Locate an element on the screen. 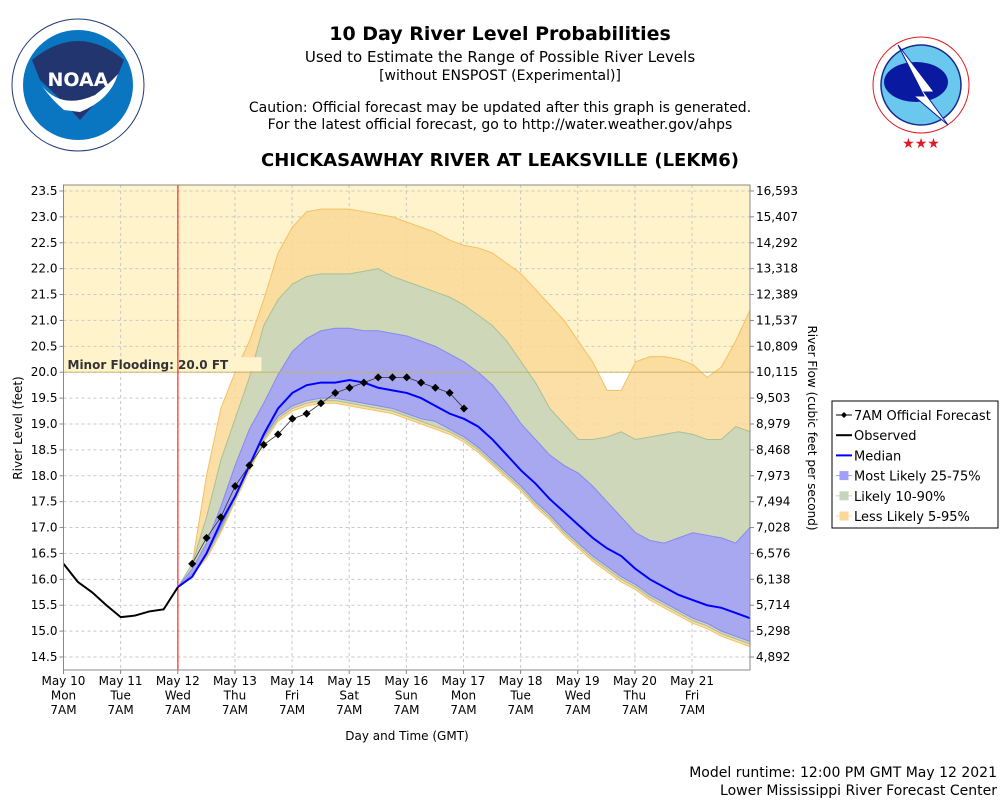  x-tick-label: Fri is located at coordinates (292, 696).